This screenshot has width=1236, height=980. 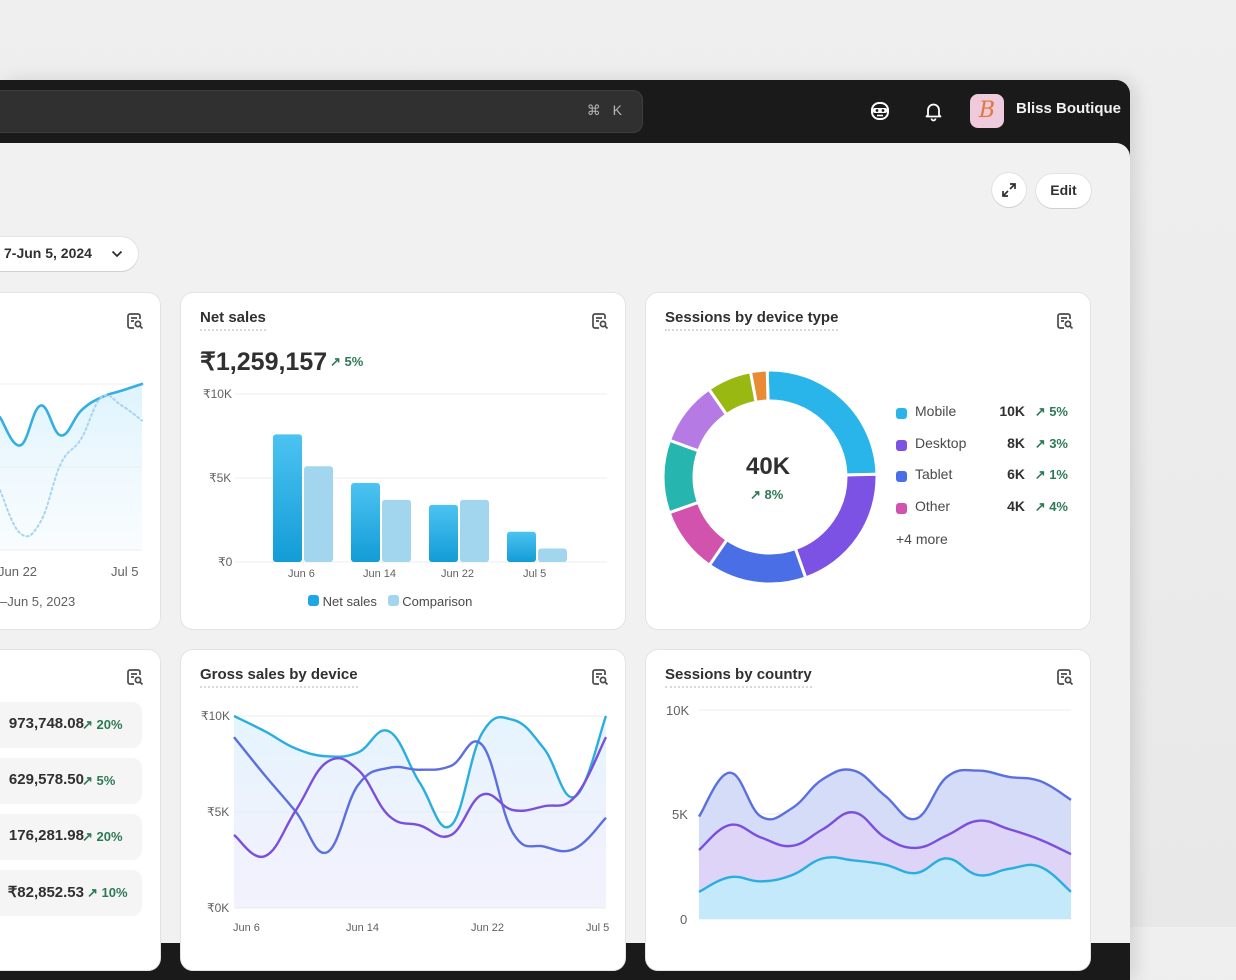 I want to click on trend-value: 8%, so click(x=774, y=494).